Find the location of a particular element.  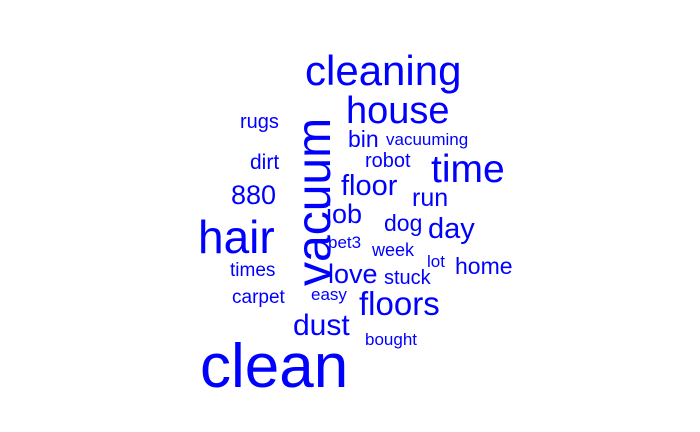

word-run: run is located at coordinates (430, 198).